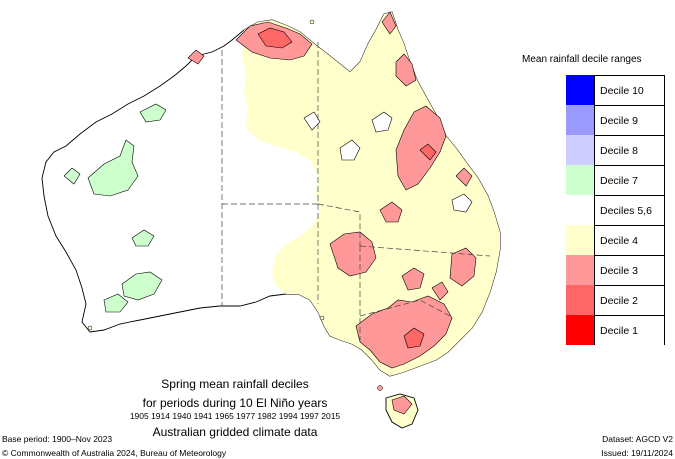 The height and width of the screenshot is (459, 675). Describe the element at coordinates (57, 439) in the screenshot. I see `base-period: Base period: 1900–Nov 2023` at that location.